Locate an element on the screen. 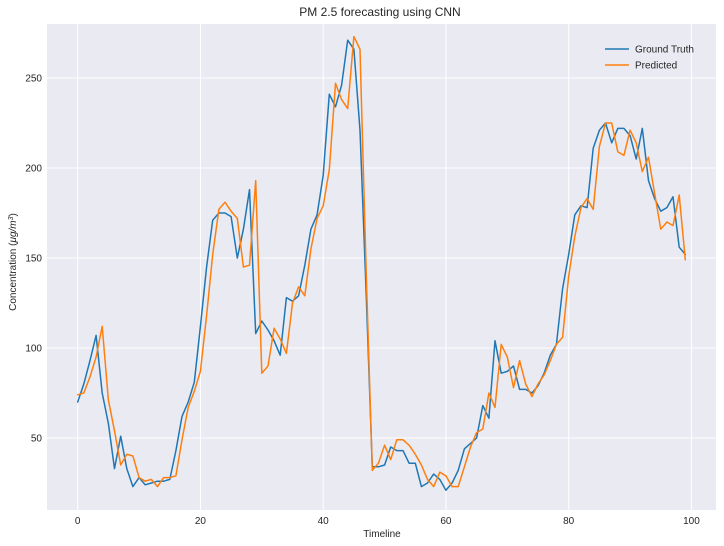 The image size is (724, 546). legend: Ground Truth Predicted is located at coordinates (649, 58).